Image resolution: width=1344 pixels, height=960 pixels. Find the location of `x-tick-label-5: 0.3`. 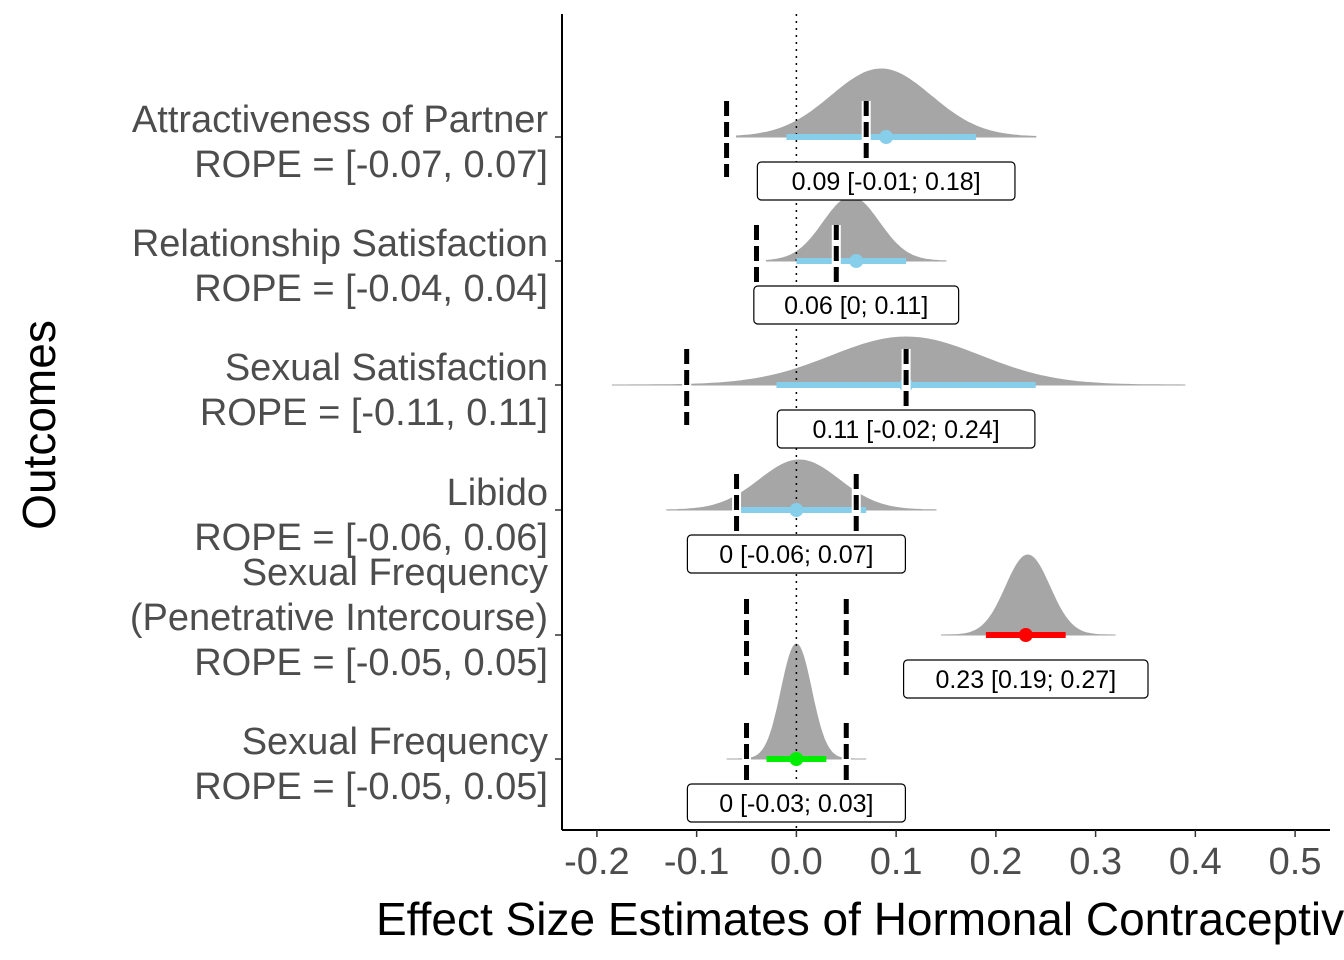

x-tick-label-5: 0.3 is located at coordinates (1095, 862).